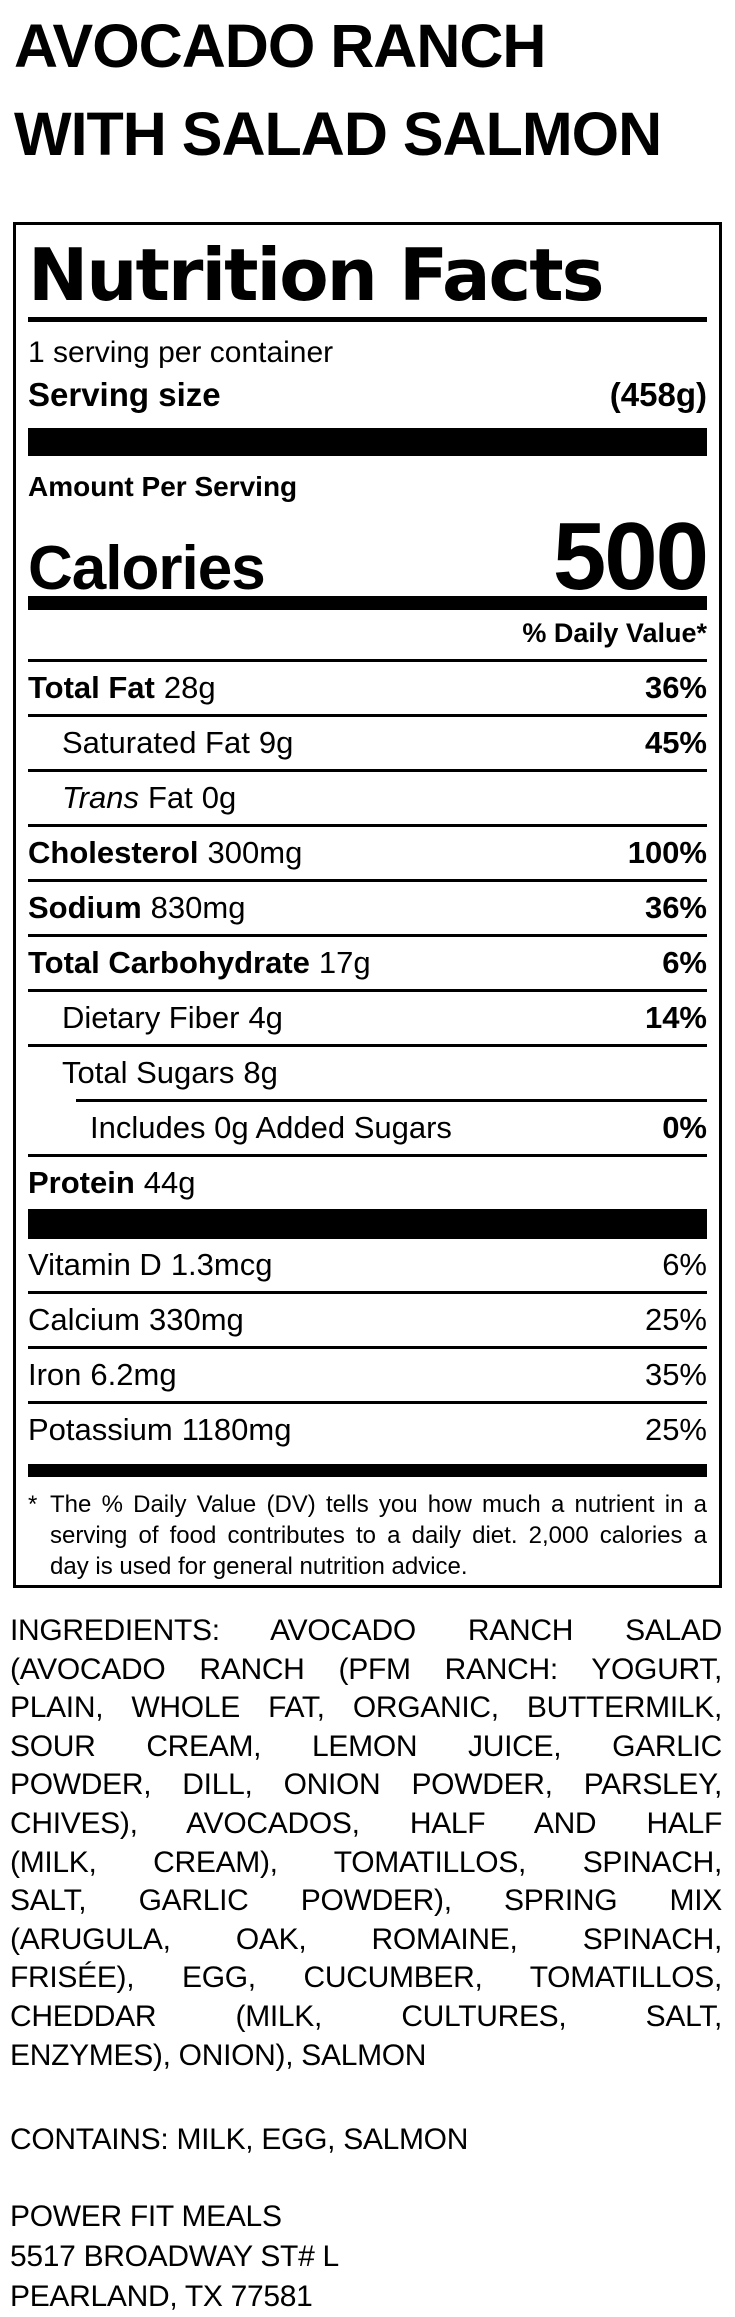 The width and height of the screenshot is (735, 2317). What do you see at coordinates (367, 1265) in the screenshot?
I see `vitamin-row-vitamin-d: Vitamin D 1.3mcg 6%` at bounding box center [367, 1265].